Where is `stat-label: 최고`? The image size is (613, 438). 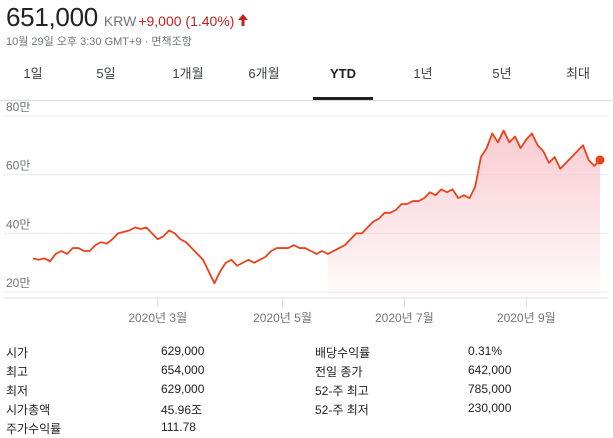 stat-label: 최고 is located at coordinates (17, 372).